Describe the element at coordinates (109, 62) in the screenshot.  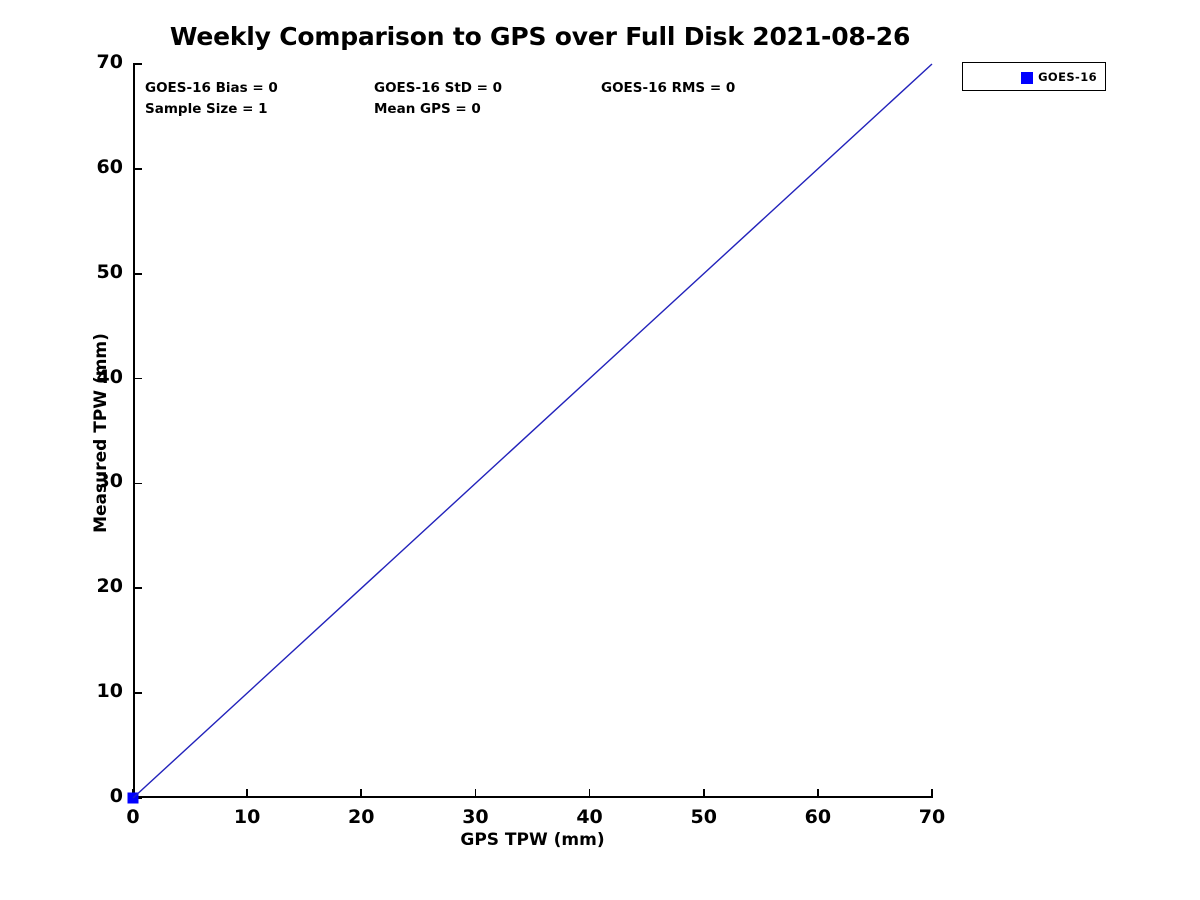
I see `y-tick-label: 70` at that location.